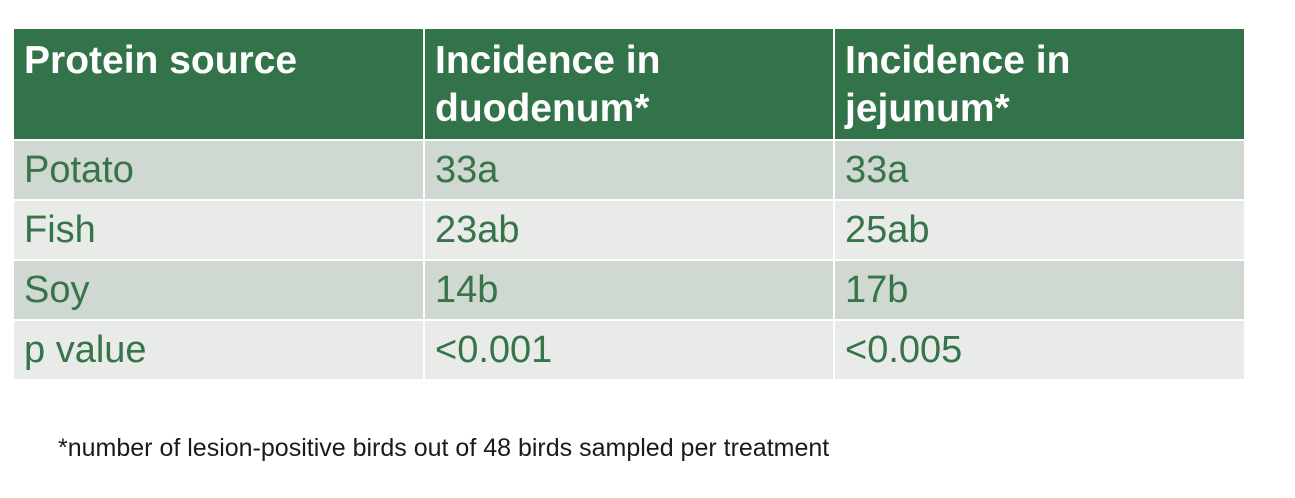 This screenshot has width=1295, height=498. Describe the element at coordinates (1039, 350) in the screenshot. I see `cell-jejunum: <0.005` at that location.